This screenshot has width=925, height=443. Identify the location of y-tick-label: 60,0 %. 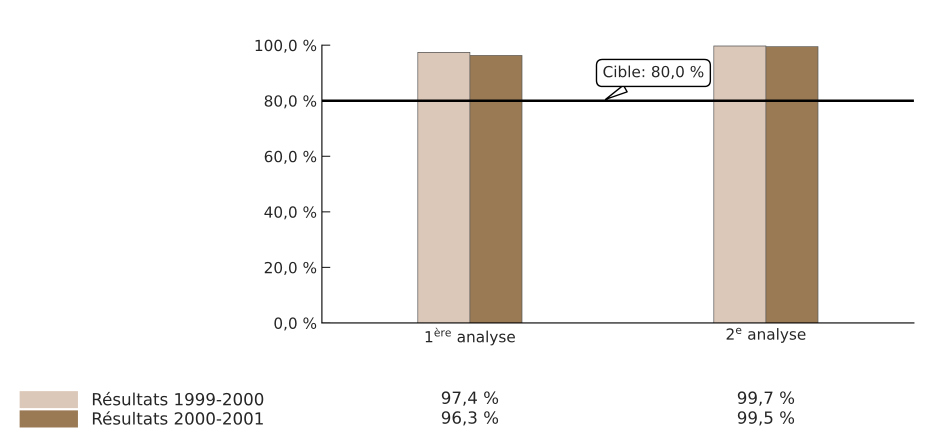
(290, 157).